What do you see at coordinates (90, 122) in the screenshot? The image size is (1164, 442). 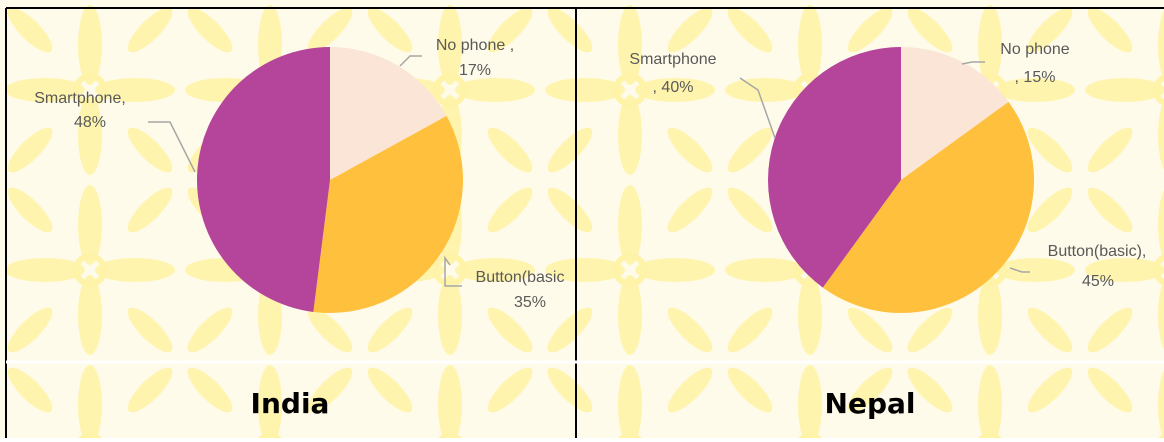 I see `value-label: 48%` at bounding box center [90, 122].